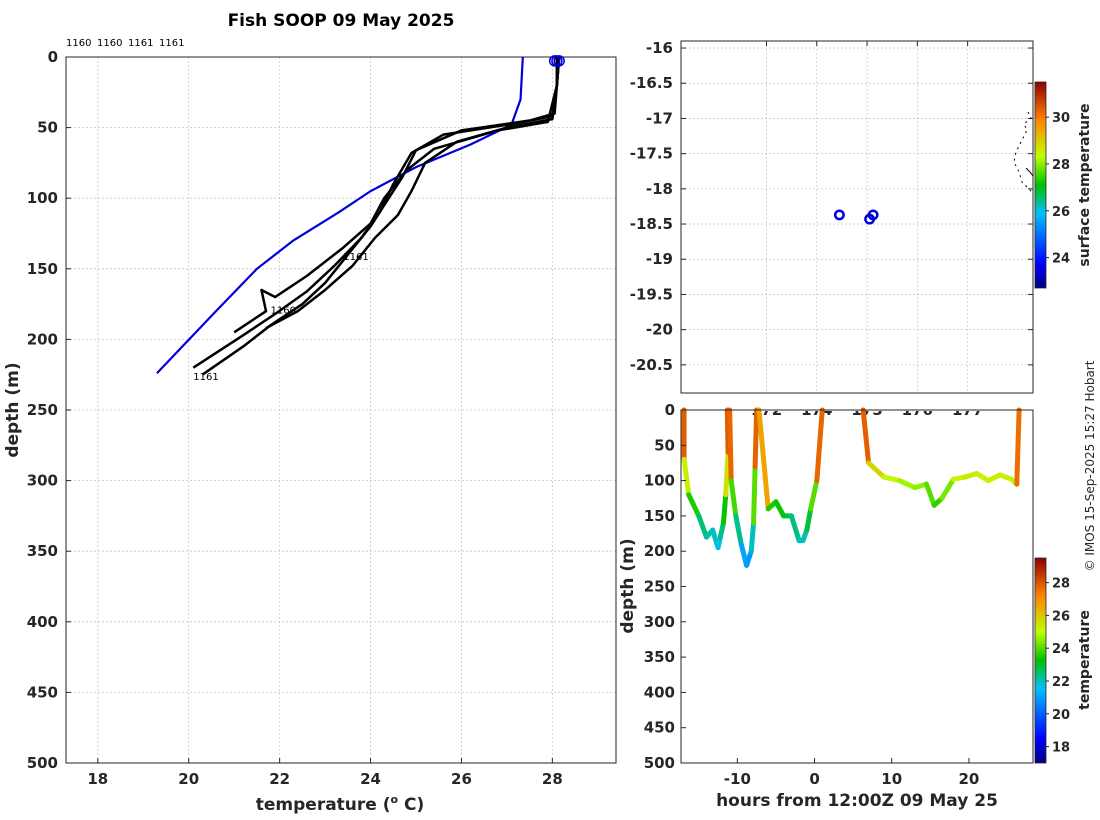  What do you see at coordinates (651, 365) in the screenshot?
I see `latitude-tick-label: -20.5` at bounding box center [651, 365].